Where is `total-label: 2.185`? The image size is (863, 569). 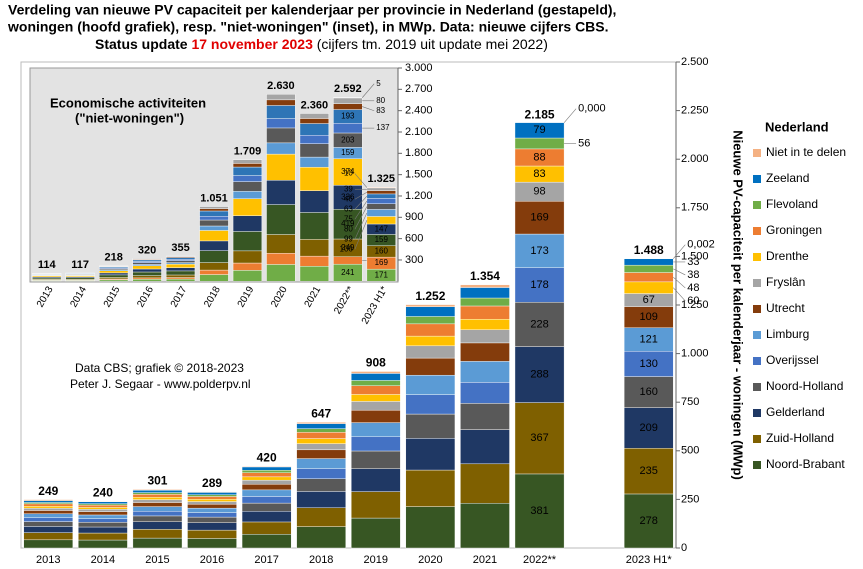 total-label: 2.185 is located at coordinates (540, 114).